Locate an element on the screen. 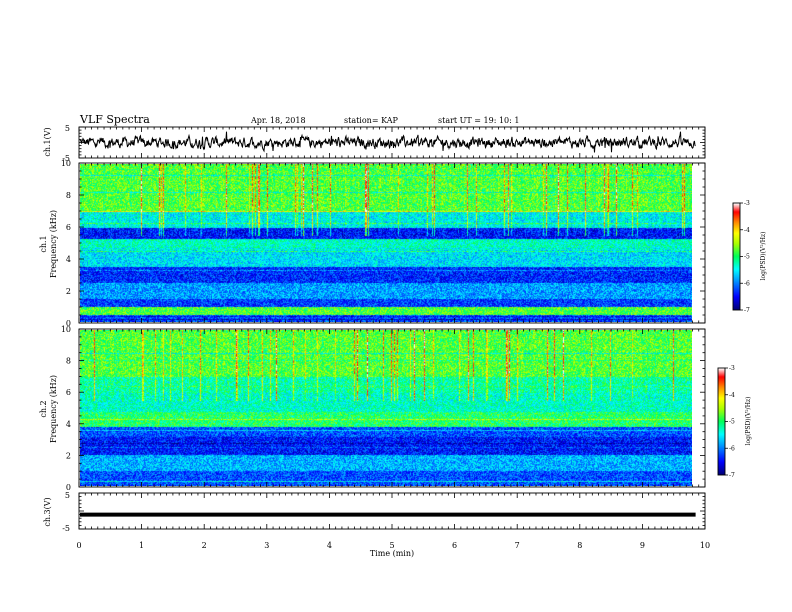  ch2-spectrogram-y-tick-label: 8 is located at coordinates (68, 361).